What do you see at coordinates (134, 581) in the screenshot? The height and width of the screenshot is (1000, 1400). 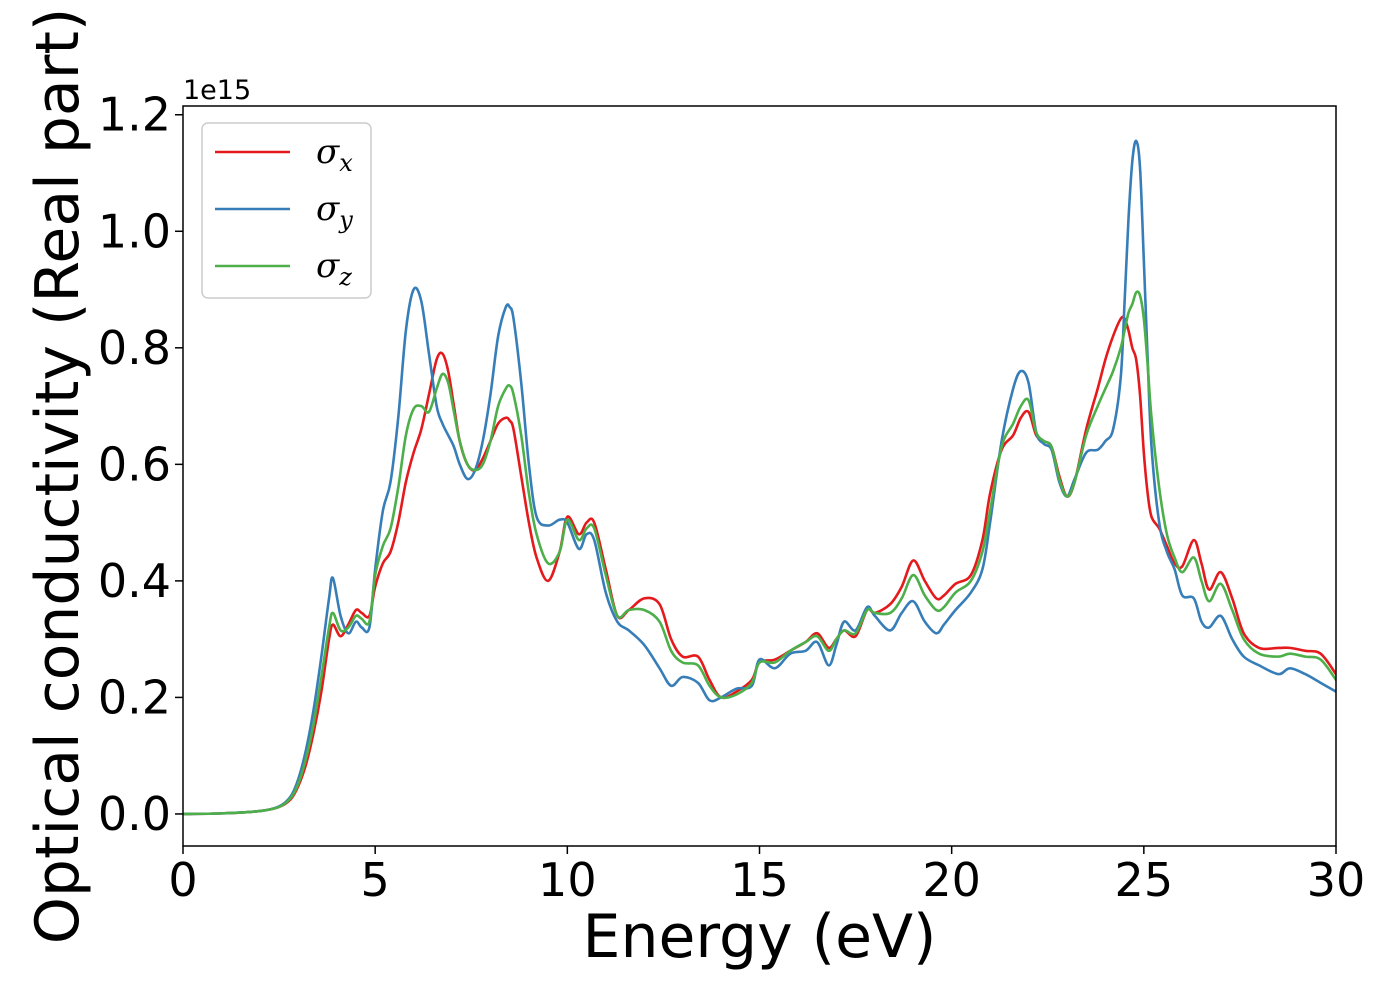 I see `y-tick-label: 0.4` at bounding box center [134, 581].